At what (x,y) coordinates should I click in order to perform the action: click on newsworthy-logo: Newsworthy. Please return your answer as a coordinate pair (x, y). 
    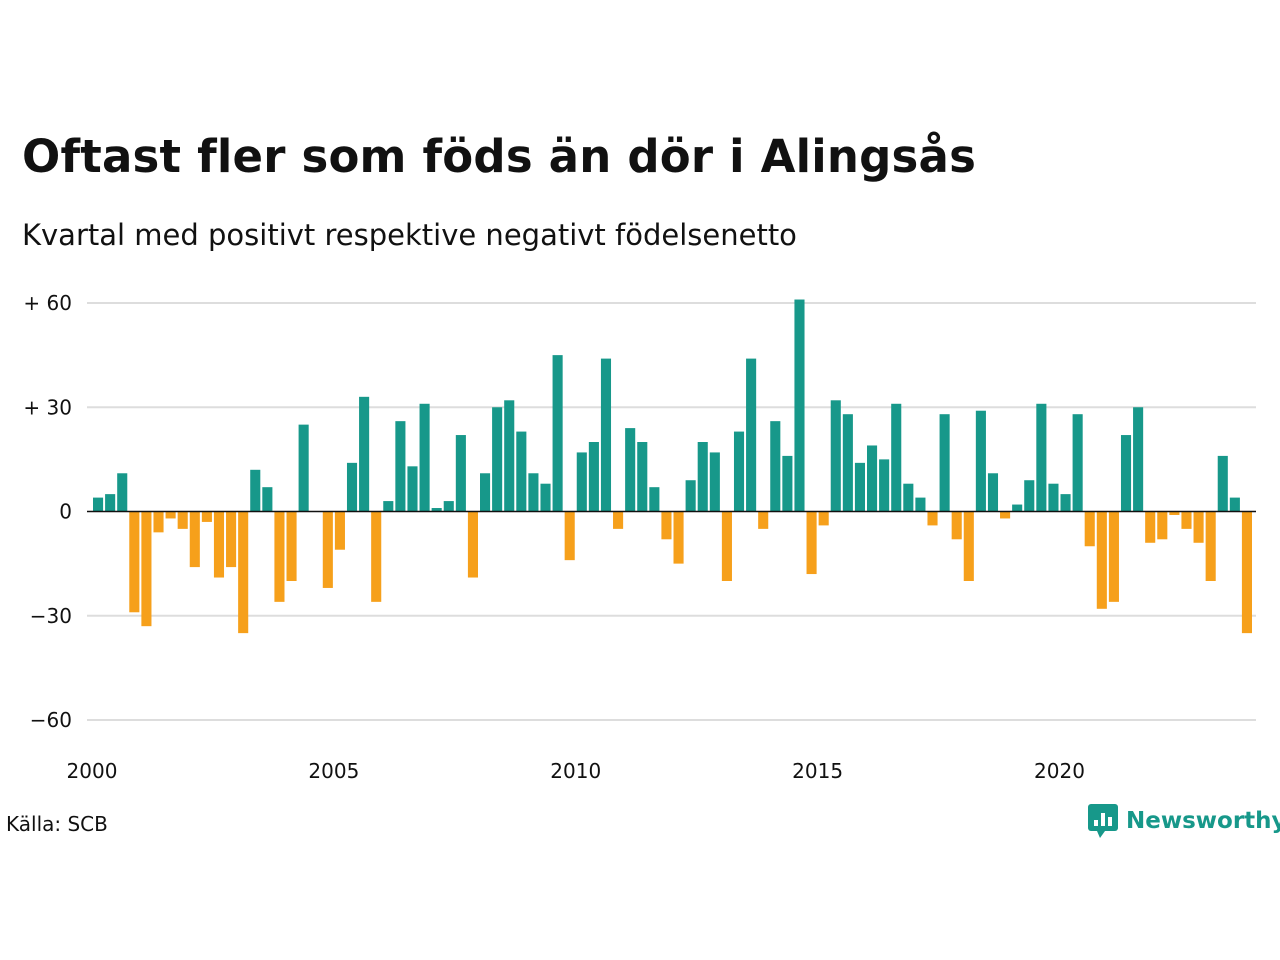
    Looking at the image, I should click on (1184, 821).